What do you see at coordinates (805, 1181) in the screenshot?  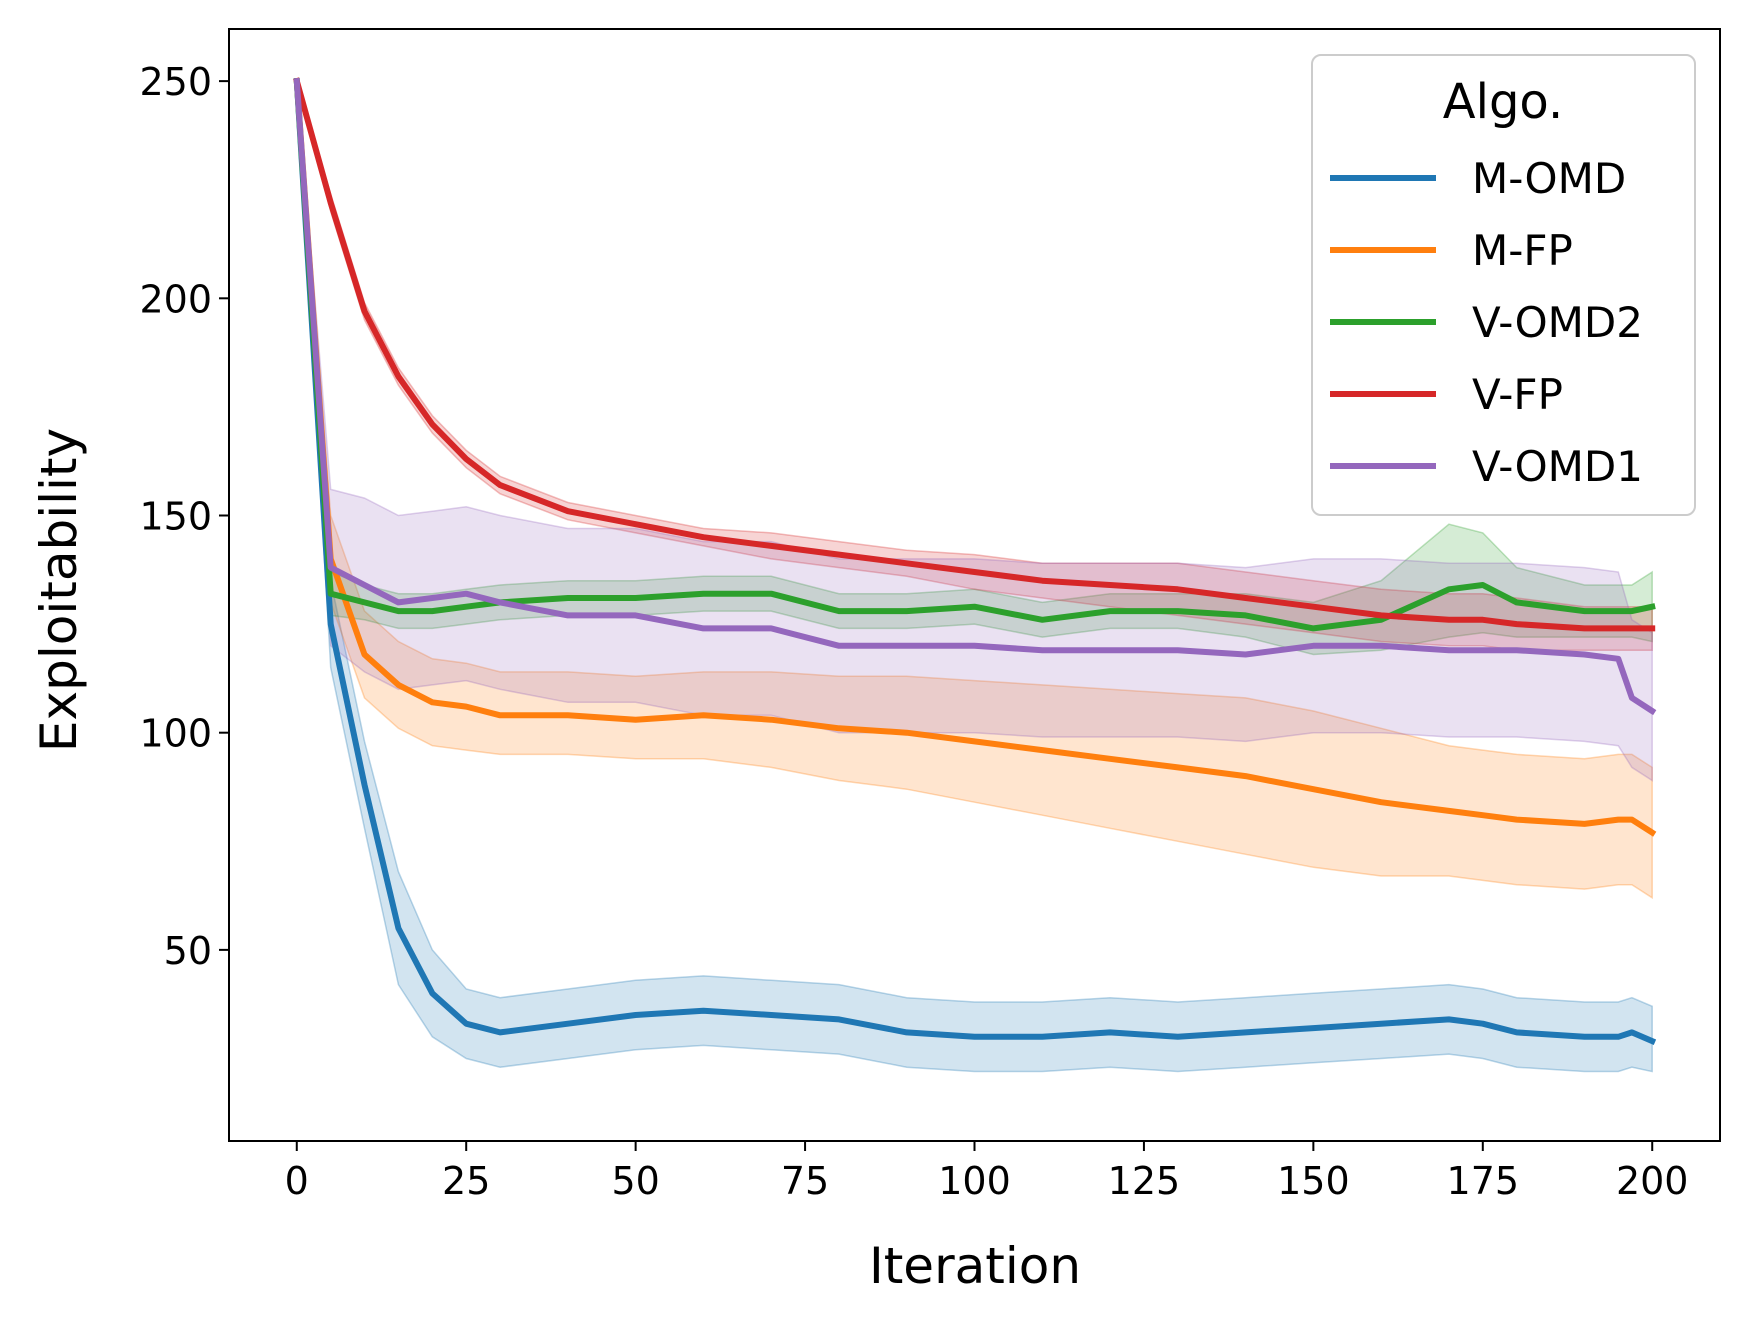 I see `x-tick-label-75: 75` at bounding box center [805, 1181].